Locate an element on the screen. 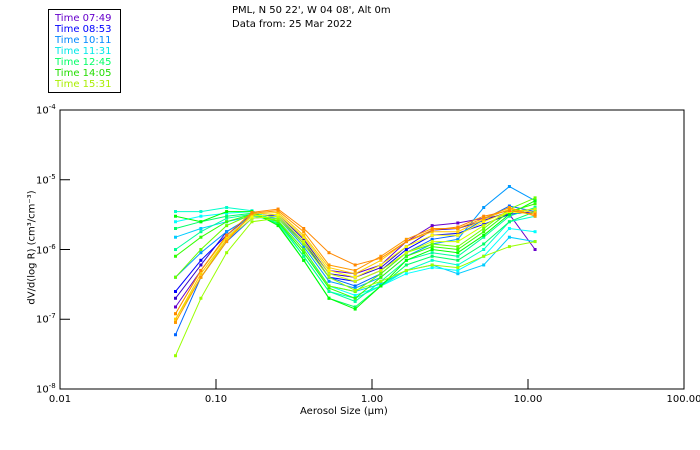 This screenshot has width=700, height=450. tick-exponent: -4 is located at coordinates (52, 107).